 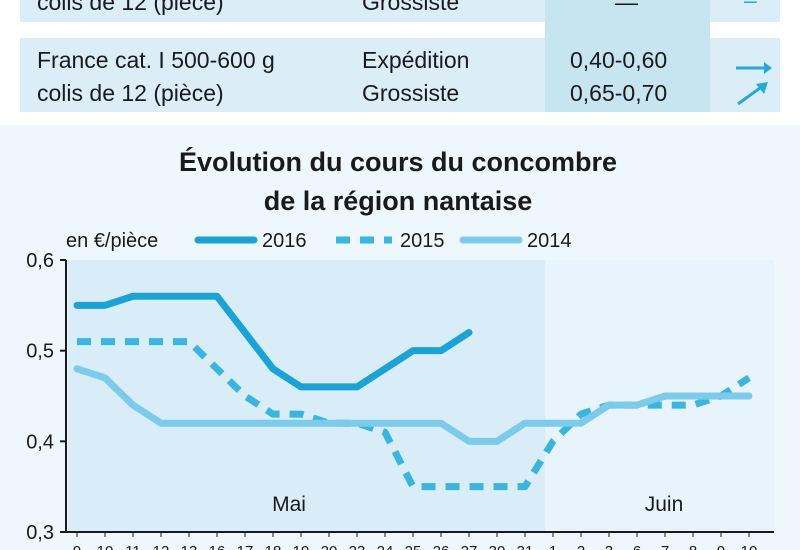 I want to click on price-value: —, so click(x=626, y=7).